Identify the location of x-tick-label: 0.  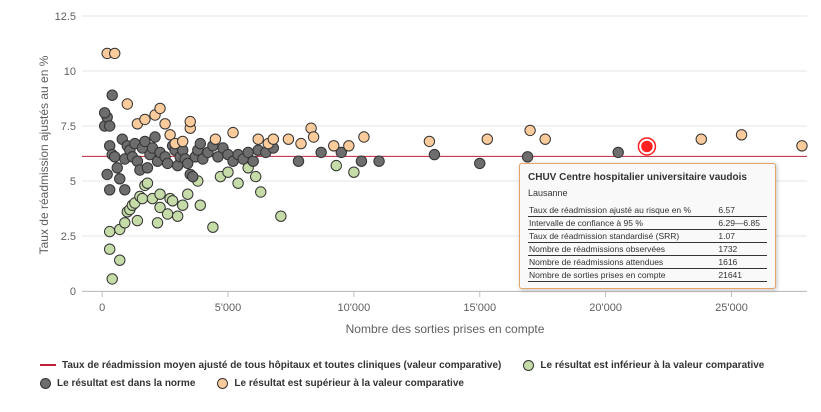
(102, 308).